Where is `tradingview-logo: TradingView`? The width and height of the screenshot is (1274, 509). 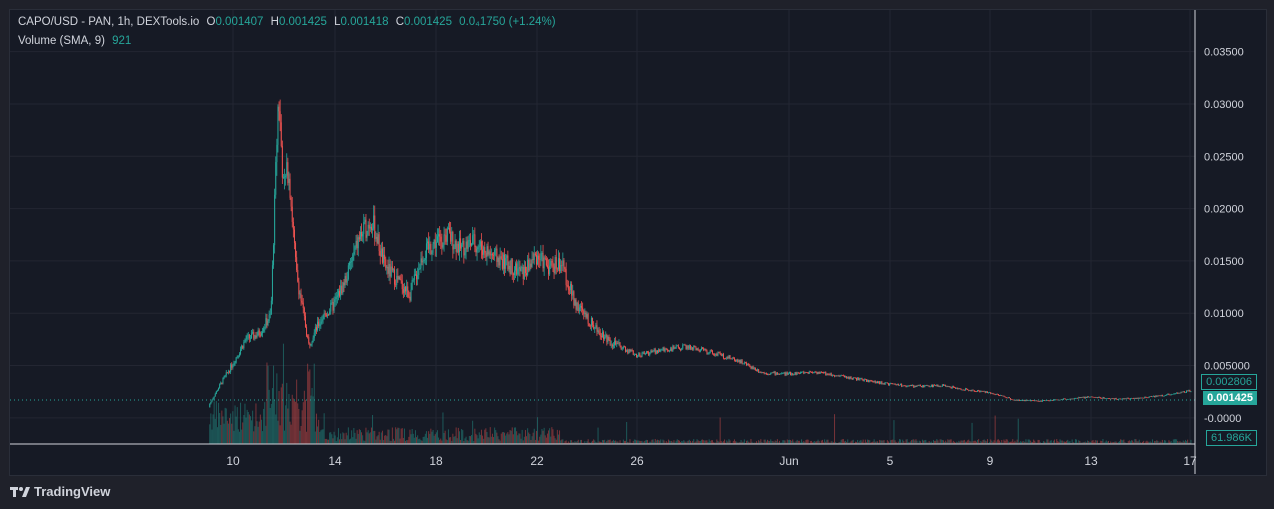 tradingview-logo: TradingView is located at coordinates (60, 491).